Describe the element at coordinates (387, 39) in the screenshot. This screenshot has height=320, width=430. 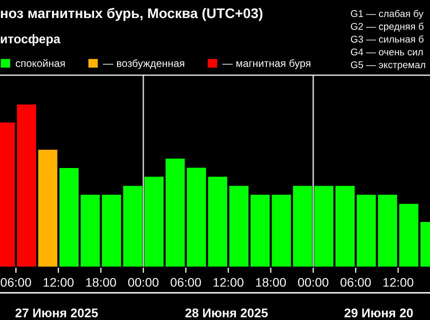
I see `text: G3 — сильная б` at that location.